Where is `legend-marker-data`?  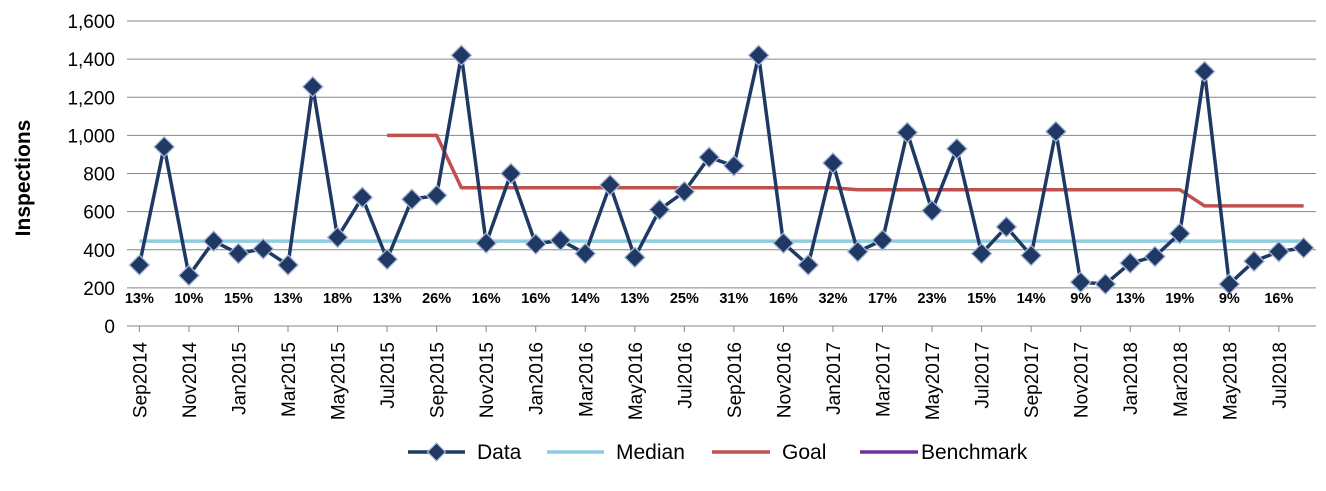 legend-marker-data is located at coordinates (436, 452).